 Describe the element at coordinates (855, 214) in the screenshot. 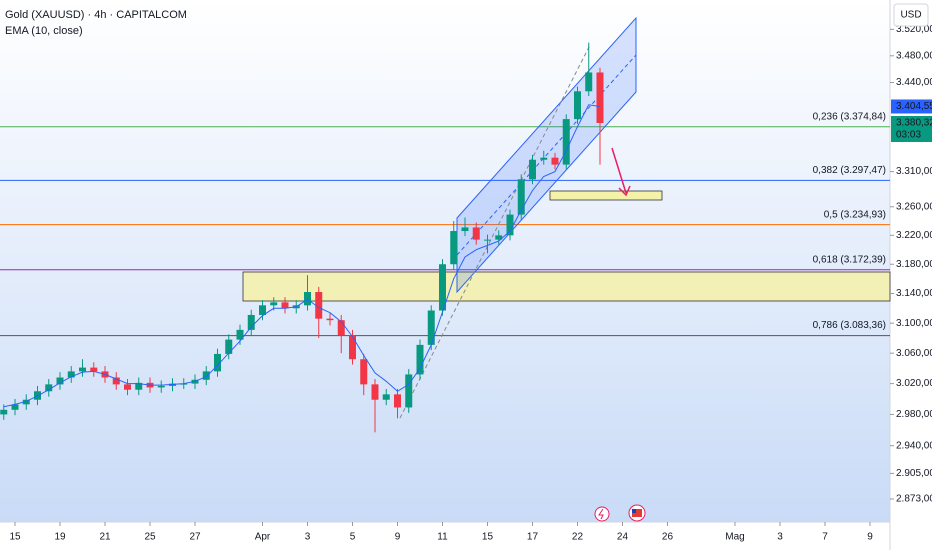

I see `fib-label: 0,5 (3.234,93)` at that location.